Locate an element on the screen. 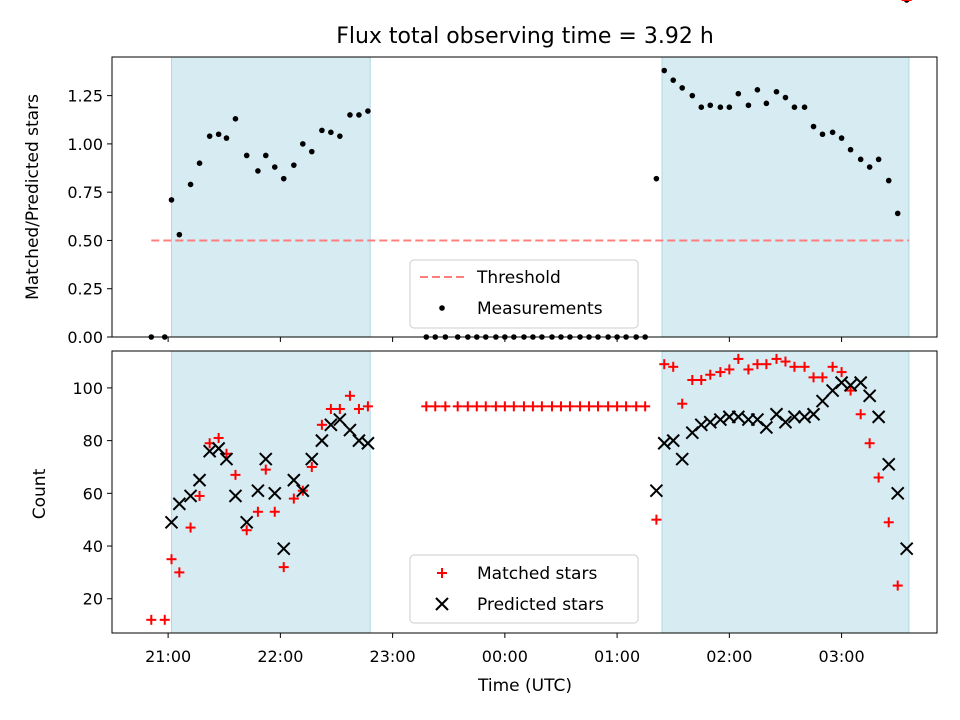  x-tick-label: 00:00 is located at coordinates (505, 656).